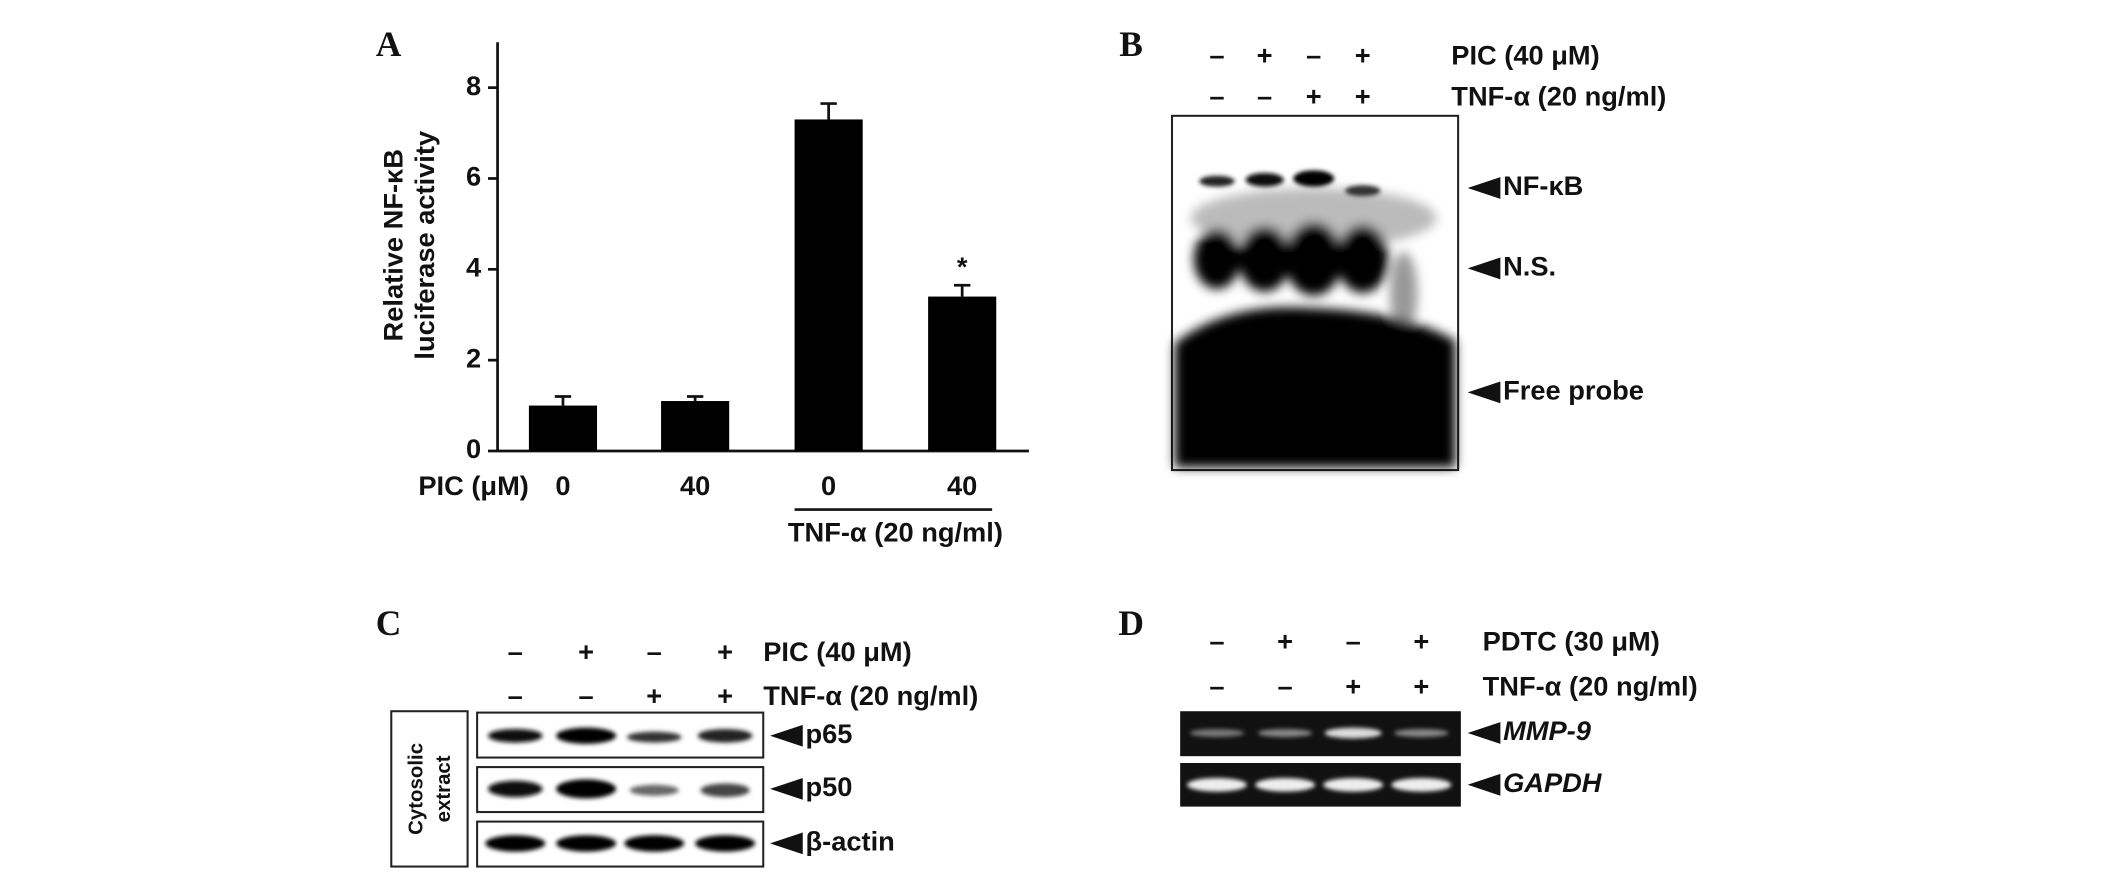 The image size is (2126, 872). I want to click on nfkb-bands, so click(1290, 183).